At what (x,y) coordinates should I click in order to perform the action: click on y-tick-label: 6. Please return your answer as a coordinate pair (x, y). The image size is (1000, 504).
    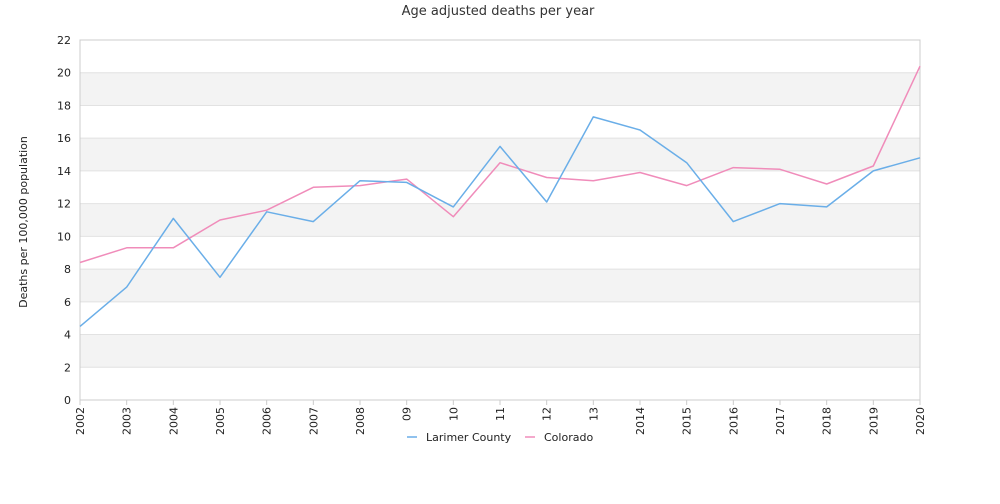
    Looking at the image, I should click on (67, 302).